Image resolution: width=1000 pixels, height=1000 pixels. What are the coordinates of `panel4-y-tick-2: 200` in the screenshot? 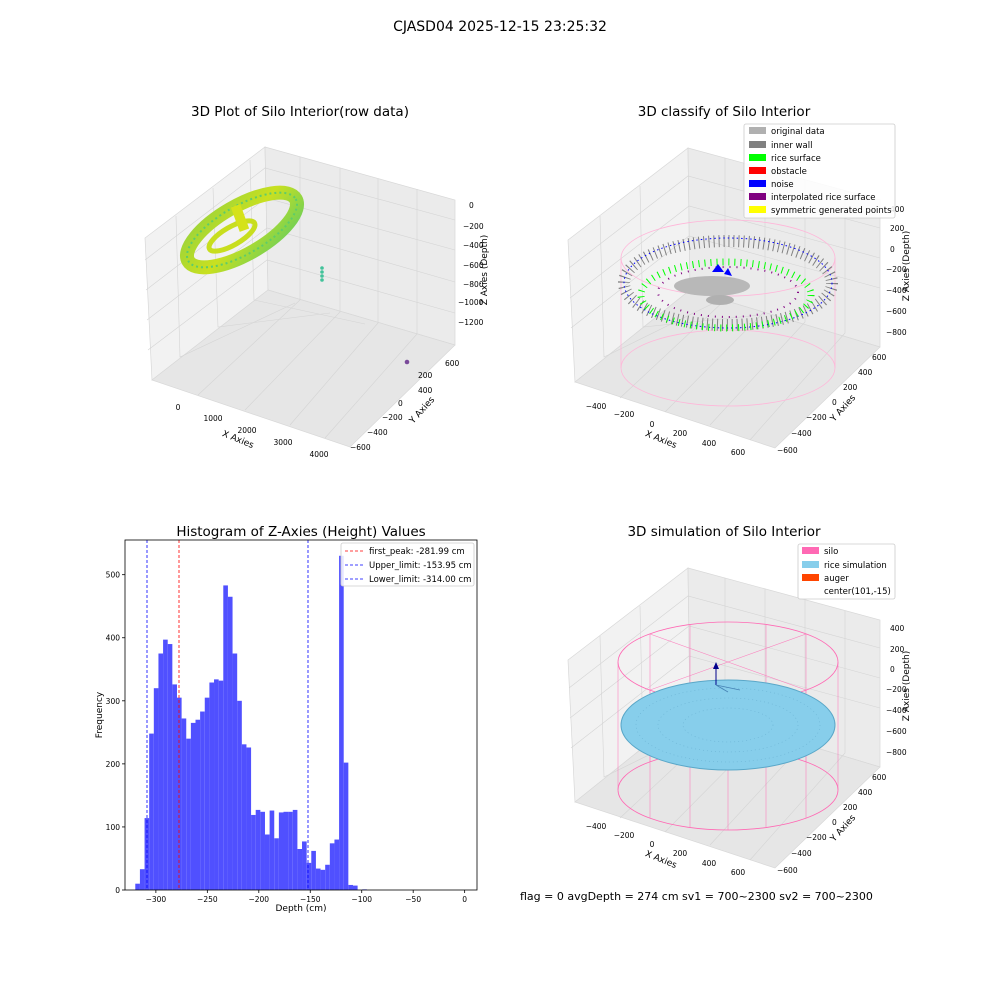 It's located at (850, 807).